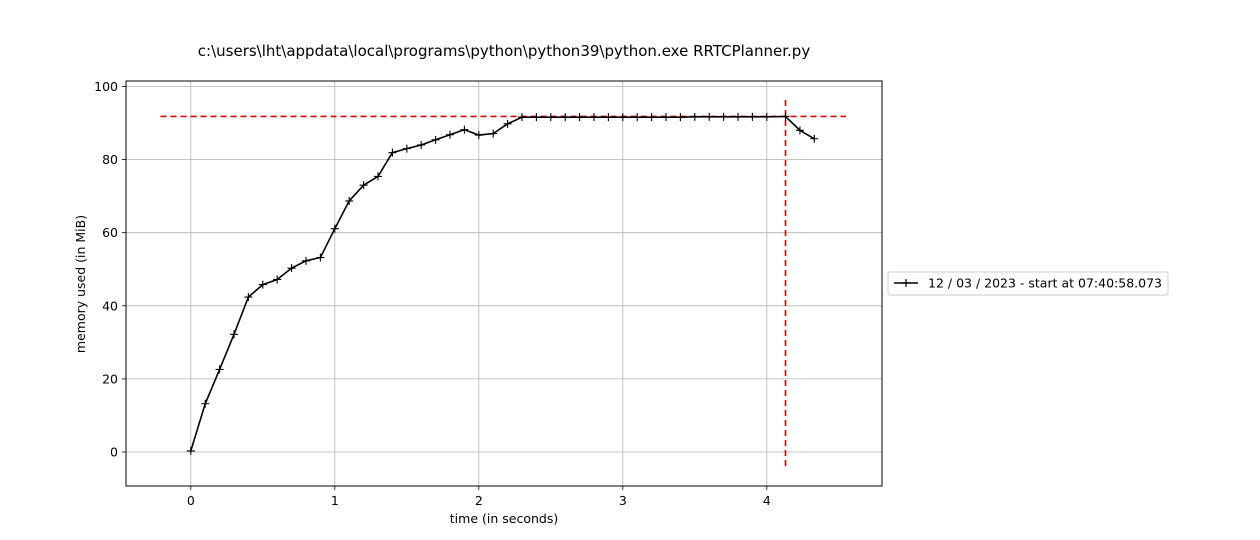 The image size is (1260, 540). Describe the element at coordinates (191, 500) in the screenshot. I see `x-tick-label: 0` at that location.